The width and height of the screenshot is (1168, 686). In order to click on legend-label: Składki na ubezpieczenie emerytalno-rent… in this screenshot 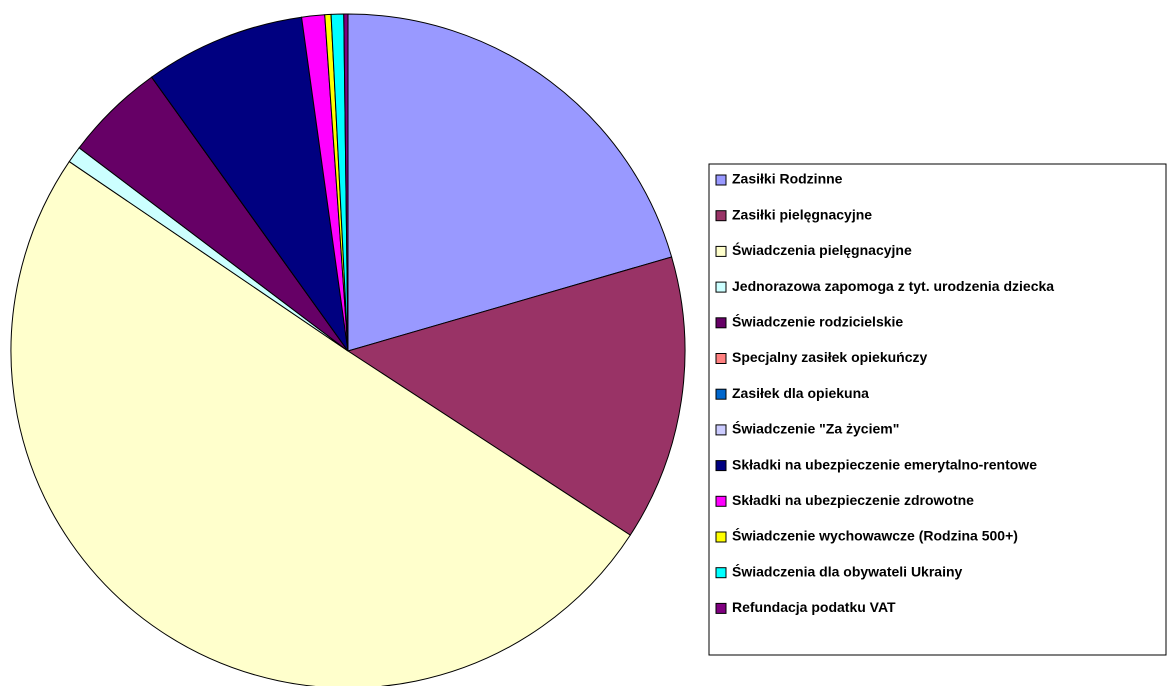, I will do `click(884, 464)`.